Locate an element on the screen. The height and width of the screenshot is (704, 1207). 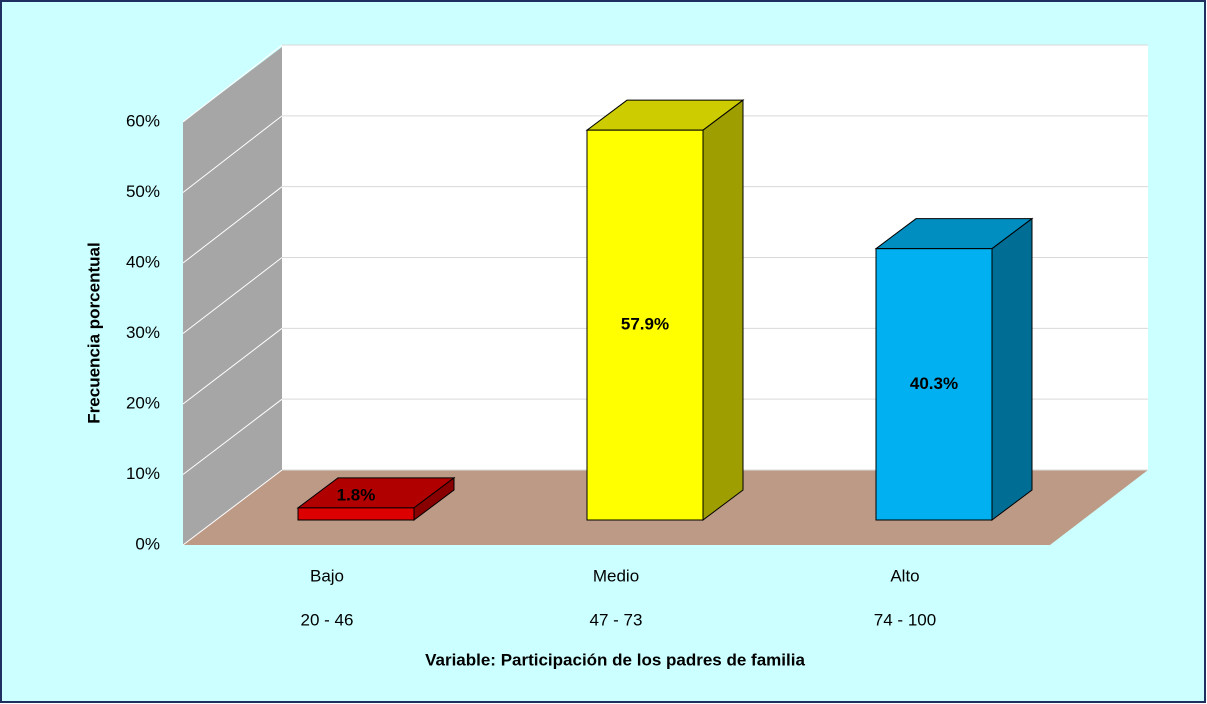
value-label: 40.3% is located at coordinates (934, 383).